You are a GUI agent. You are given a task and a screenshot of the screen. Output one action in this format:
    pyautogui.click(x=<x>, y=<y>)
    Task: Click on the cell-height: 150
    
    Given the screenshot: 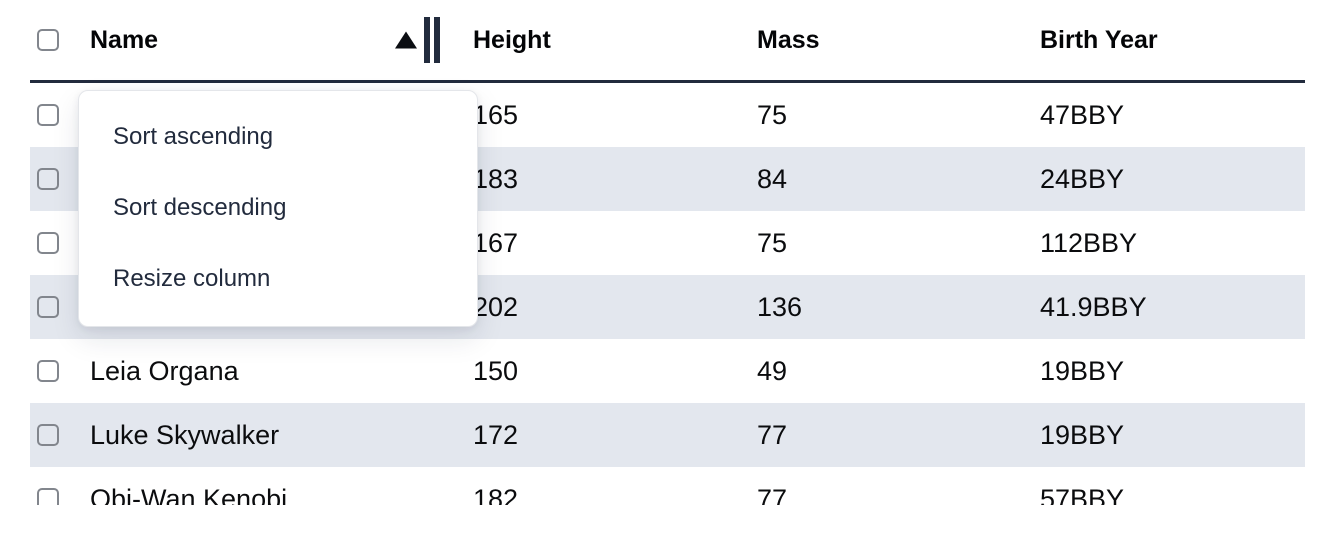 What is the action you would take?
    pyautogui.click(x=496, y=370)
    